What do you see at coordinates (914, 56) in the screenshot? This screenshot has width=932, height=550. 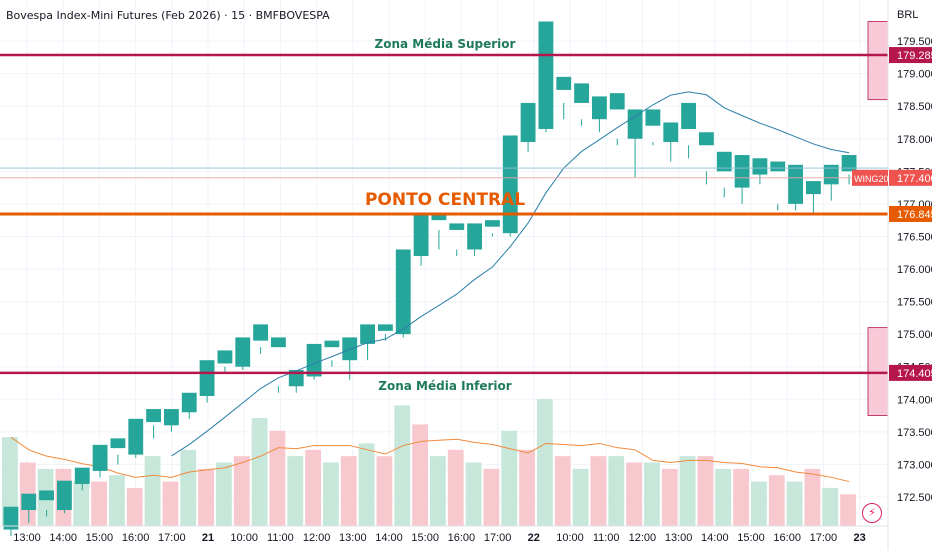 I see `price-tag-label: 179.285` at bounding box center [914, 56].